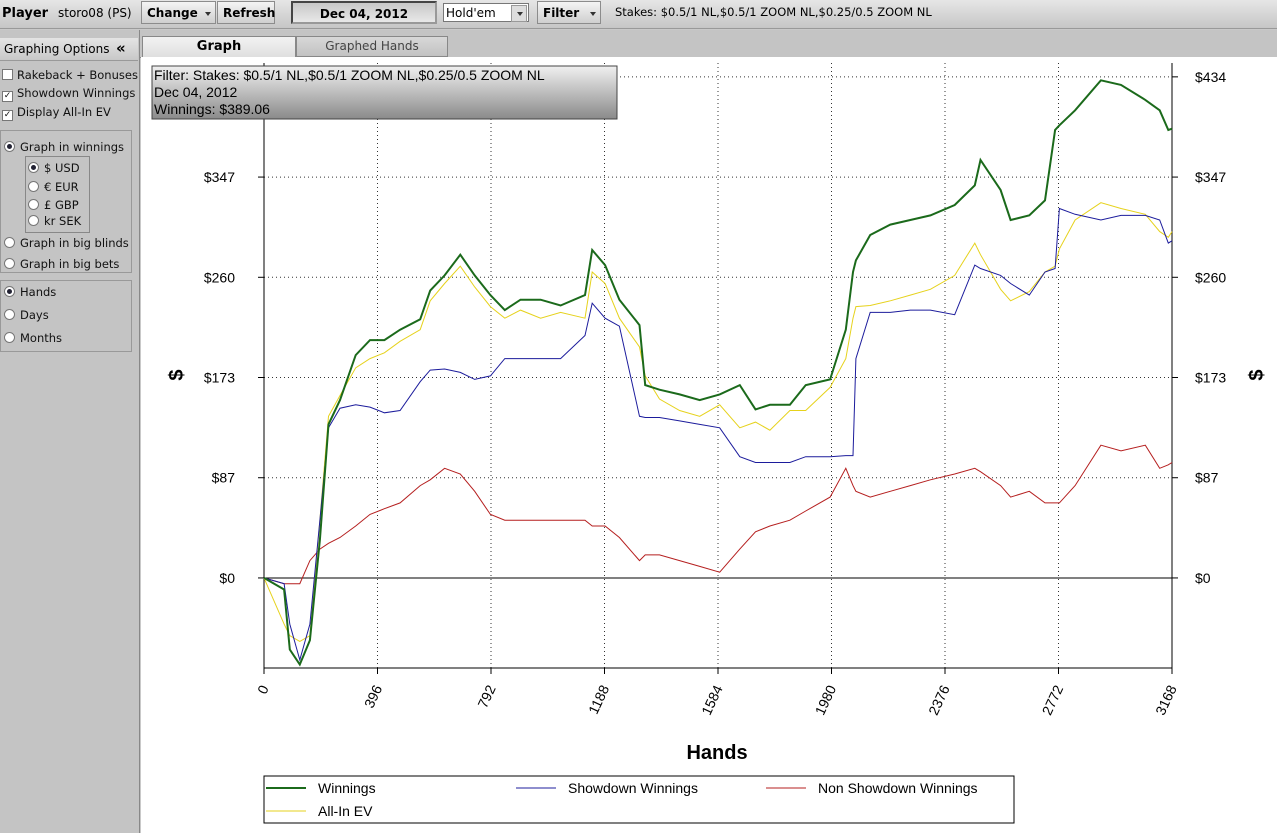  What do you see at coordinates (70, 431) in the screenshot?
I see `sidebar` at bounding box center [70, 431].